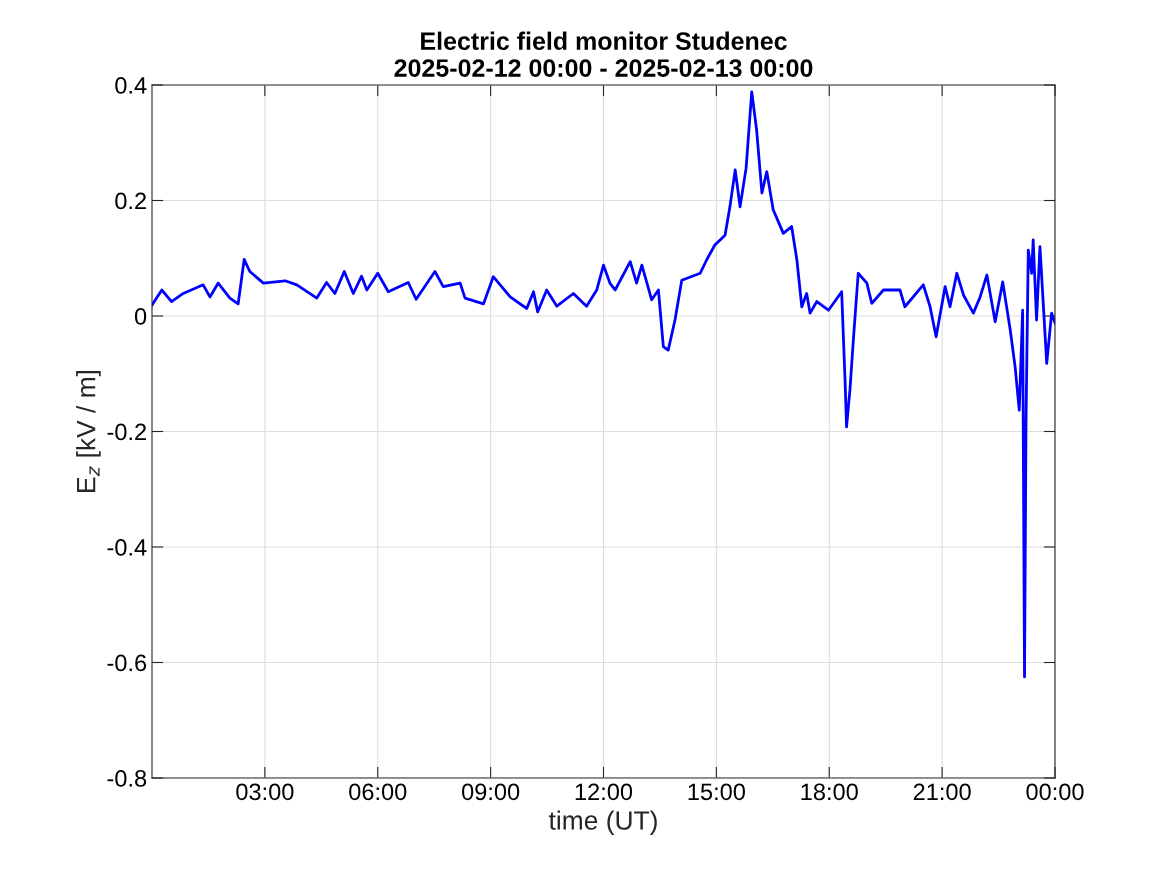 The image size is (1167, 875). I want to click on x-tick-label: 00:00, so click(1055, 792).